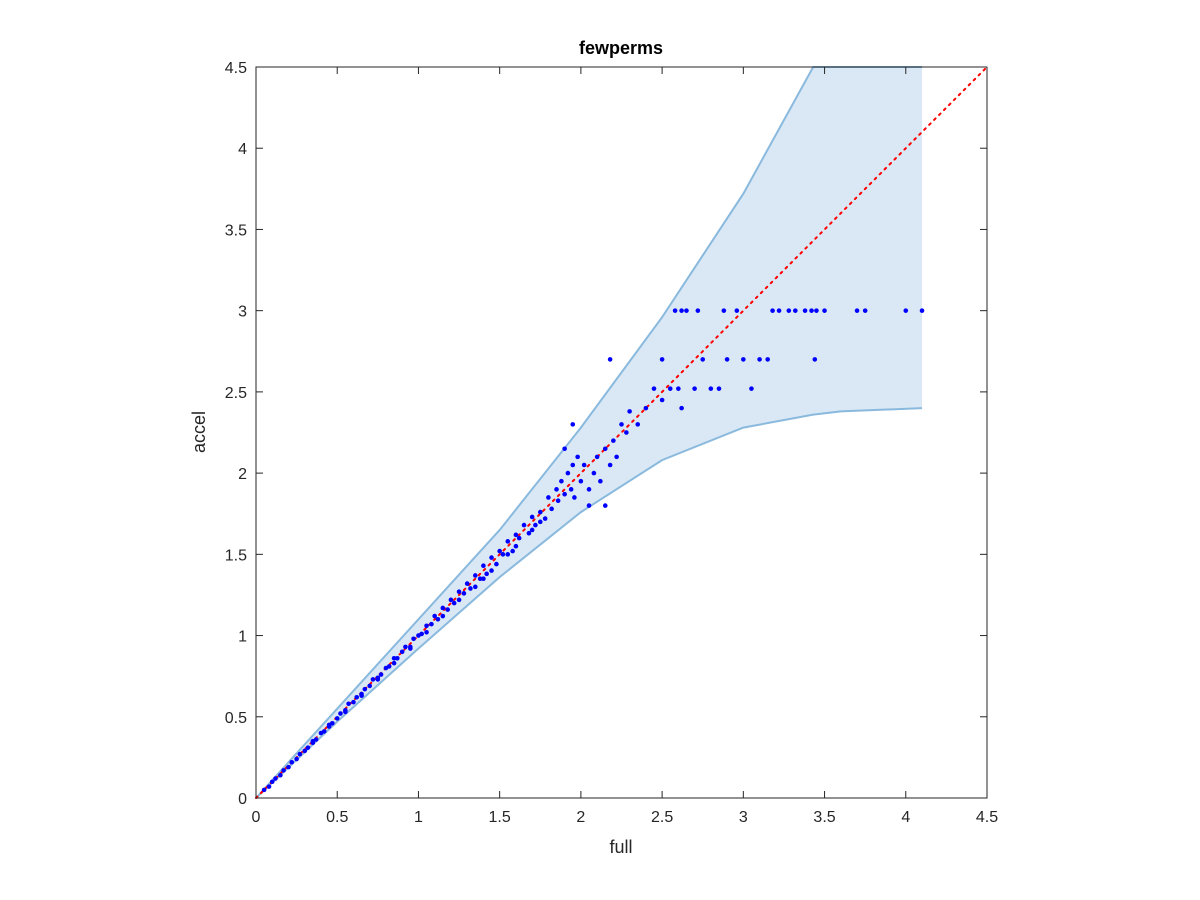 The height and width of the screenshot is (900, 1200). I want to click on y-tick-label: 2, so click(242, 474).